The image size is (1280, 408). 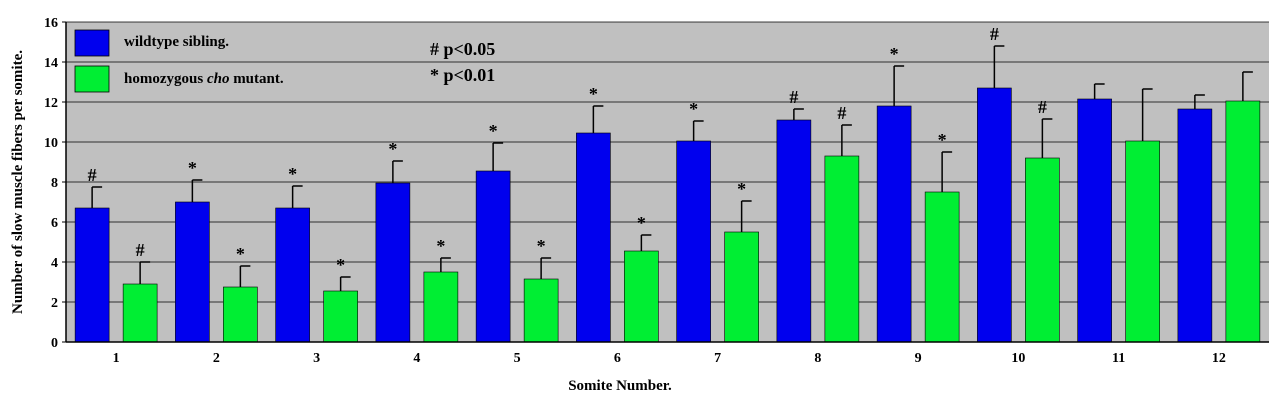 What do you see at coordinates (92, 79) in the screenshot?
I see `legend-swatch-mutant` at bounding box center [92, 79].